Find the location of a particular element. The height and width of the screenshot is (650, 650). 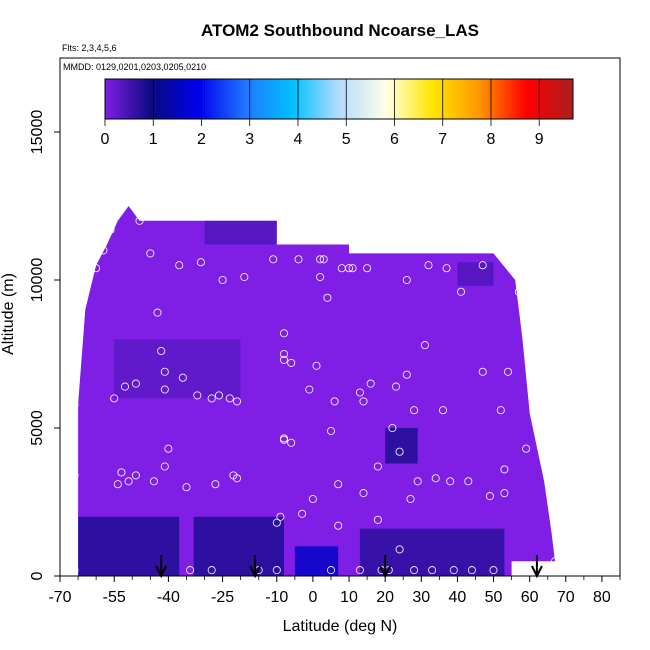

colorbar-tick-label: 1 is located at coordinates (153, 139).